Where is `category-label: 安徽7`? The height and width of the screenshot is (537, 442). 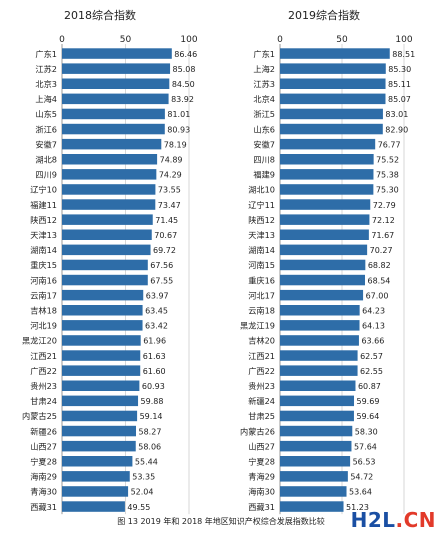 category-label: 安徽7 is located at coordinates (46, 144).